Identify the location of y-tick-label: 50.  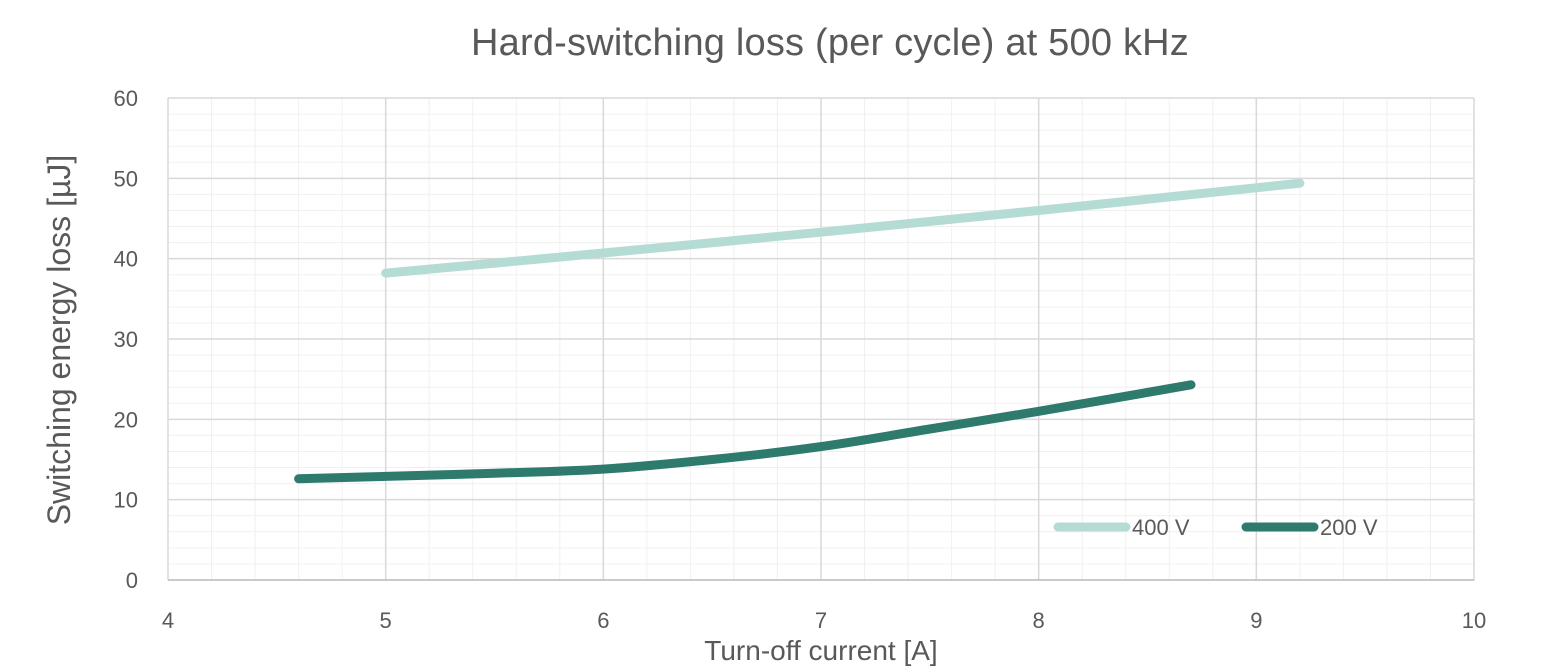
(126, 178).